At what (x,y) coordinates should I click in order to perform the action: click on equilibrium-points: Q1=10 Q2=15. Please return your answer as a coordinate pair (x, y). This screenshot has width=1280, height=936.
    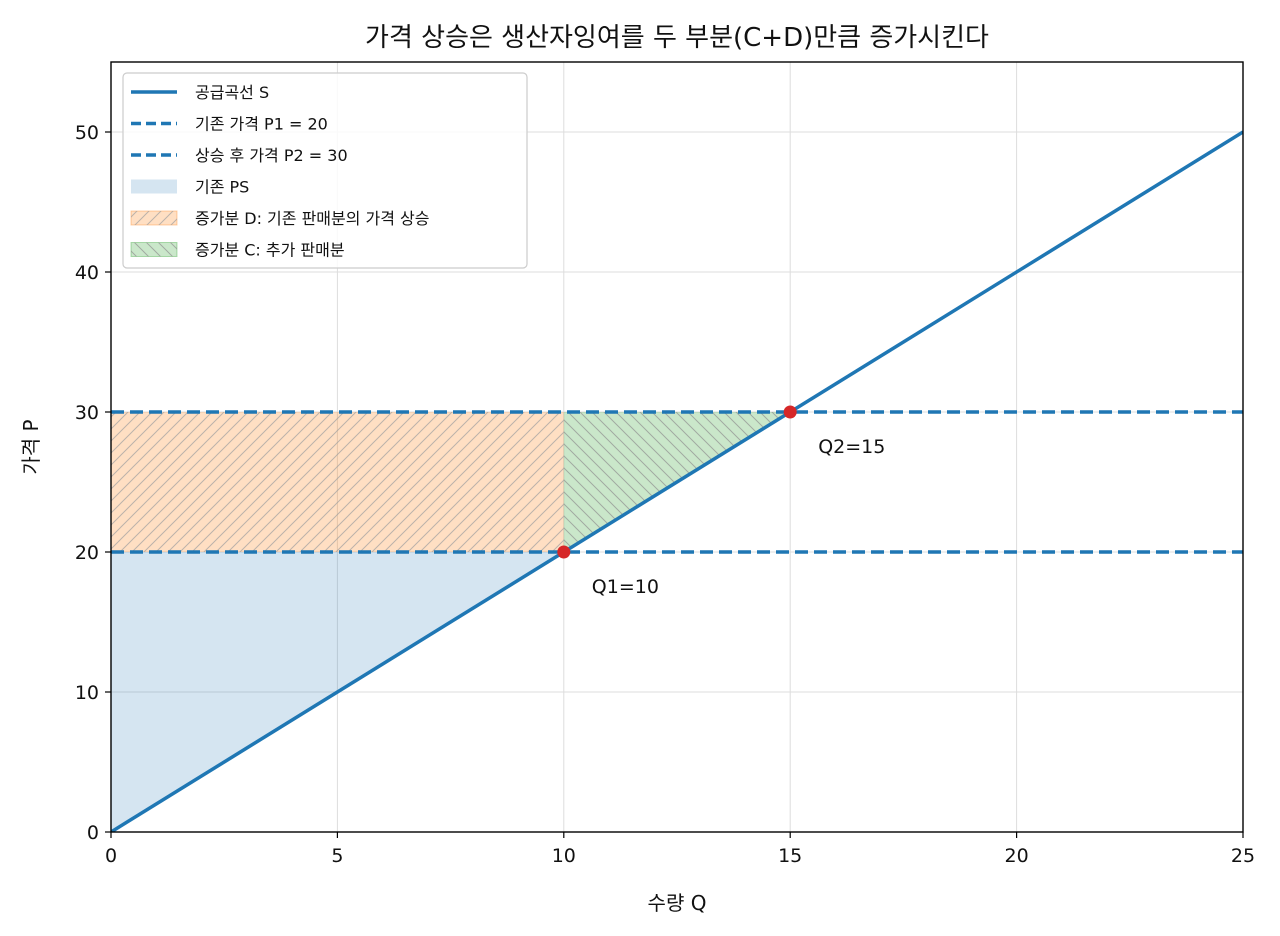
    Looking at the image, I should click on (721, 501).